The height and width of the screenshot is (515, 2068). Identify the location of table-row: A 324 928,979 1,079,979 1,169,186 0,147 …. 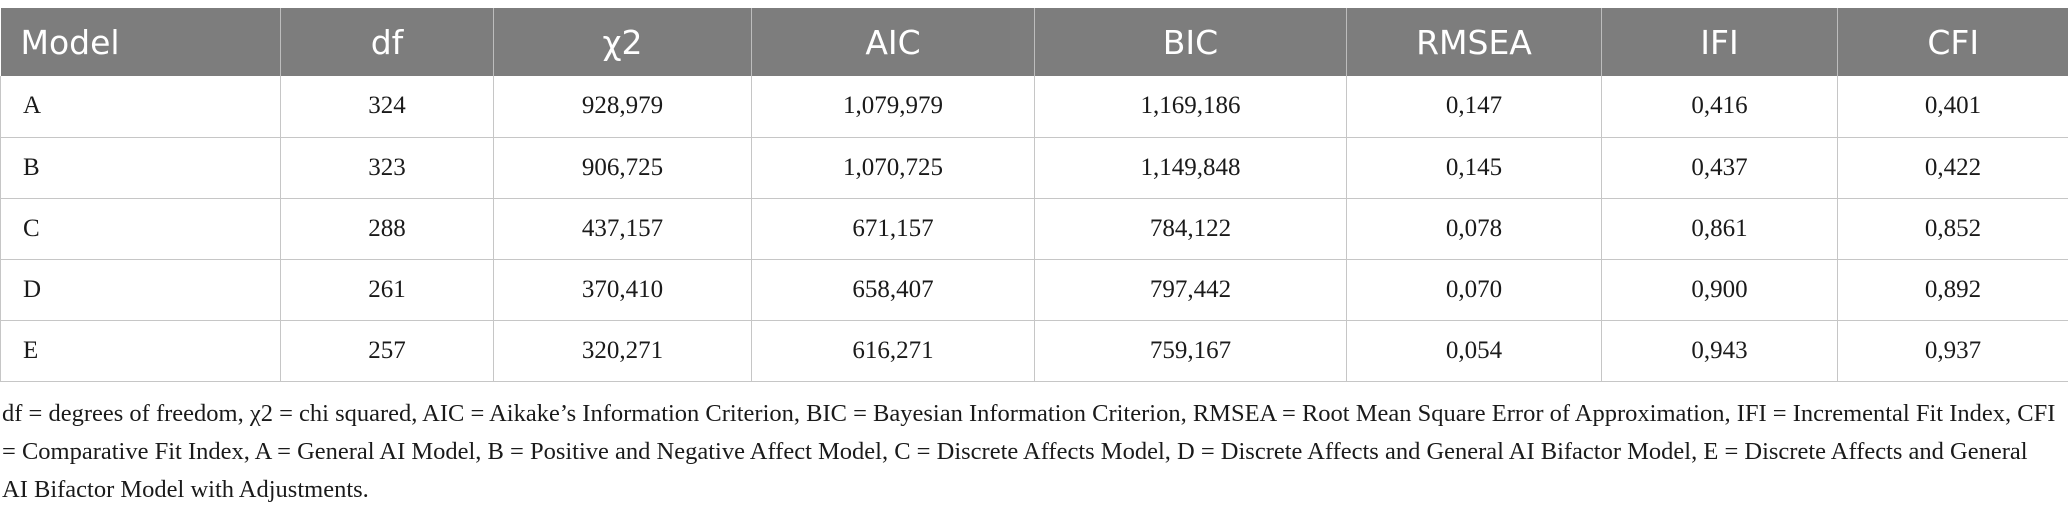
(1034, 107).